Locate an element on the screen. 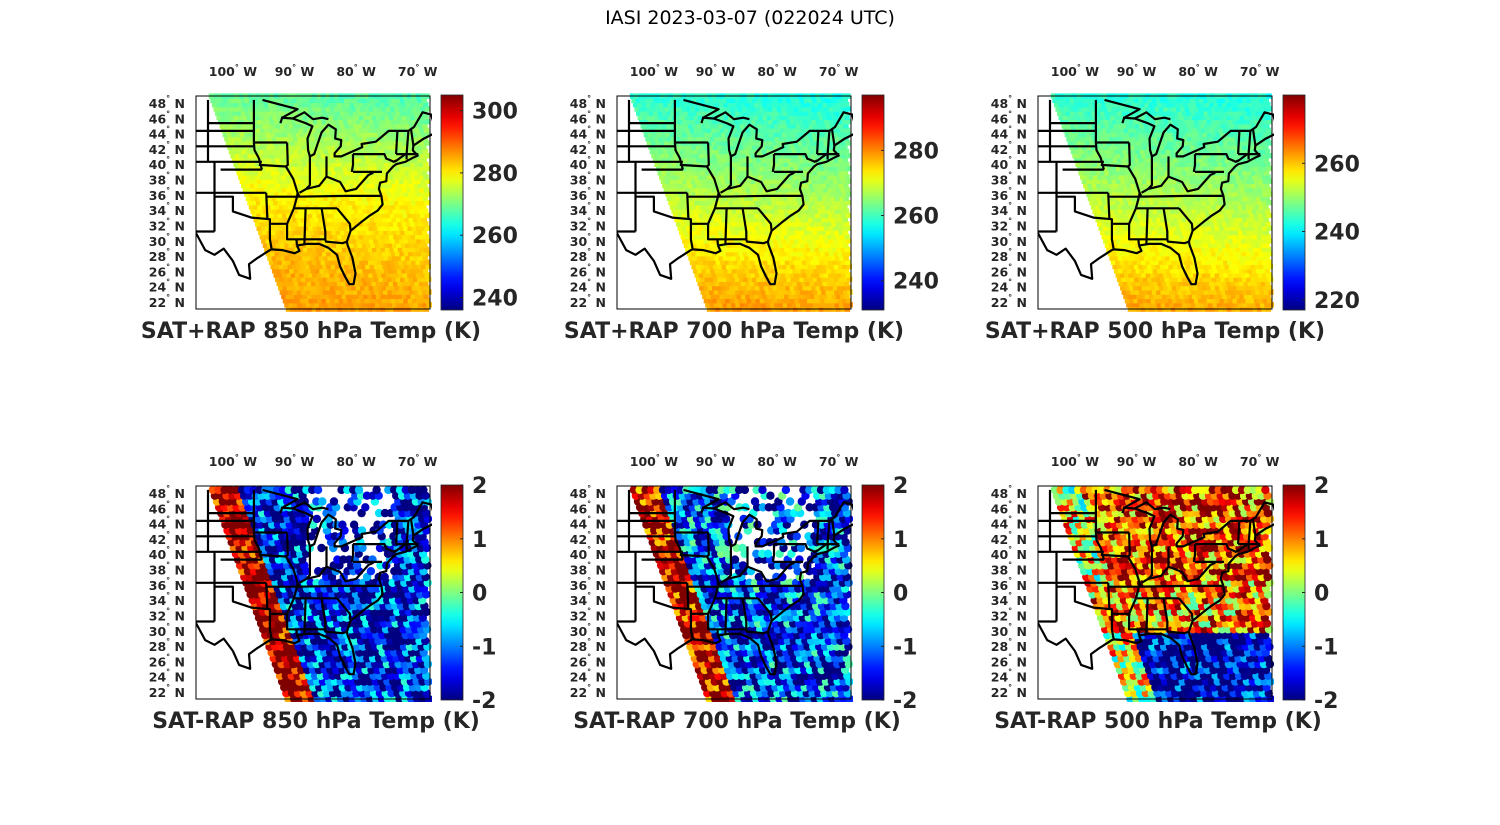  state-border-line is located at coordinates (744, 224).